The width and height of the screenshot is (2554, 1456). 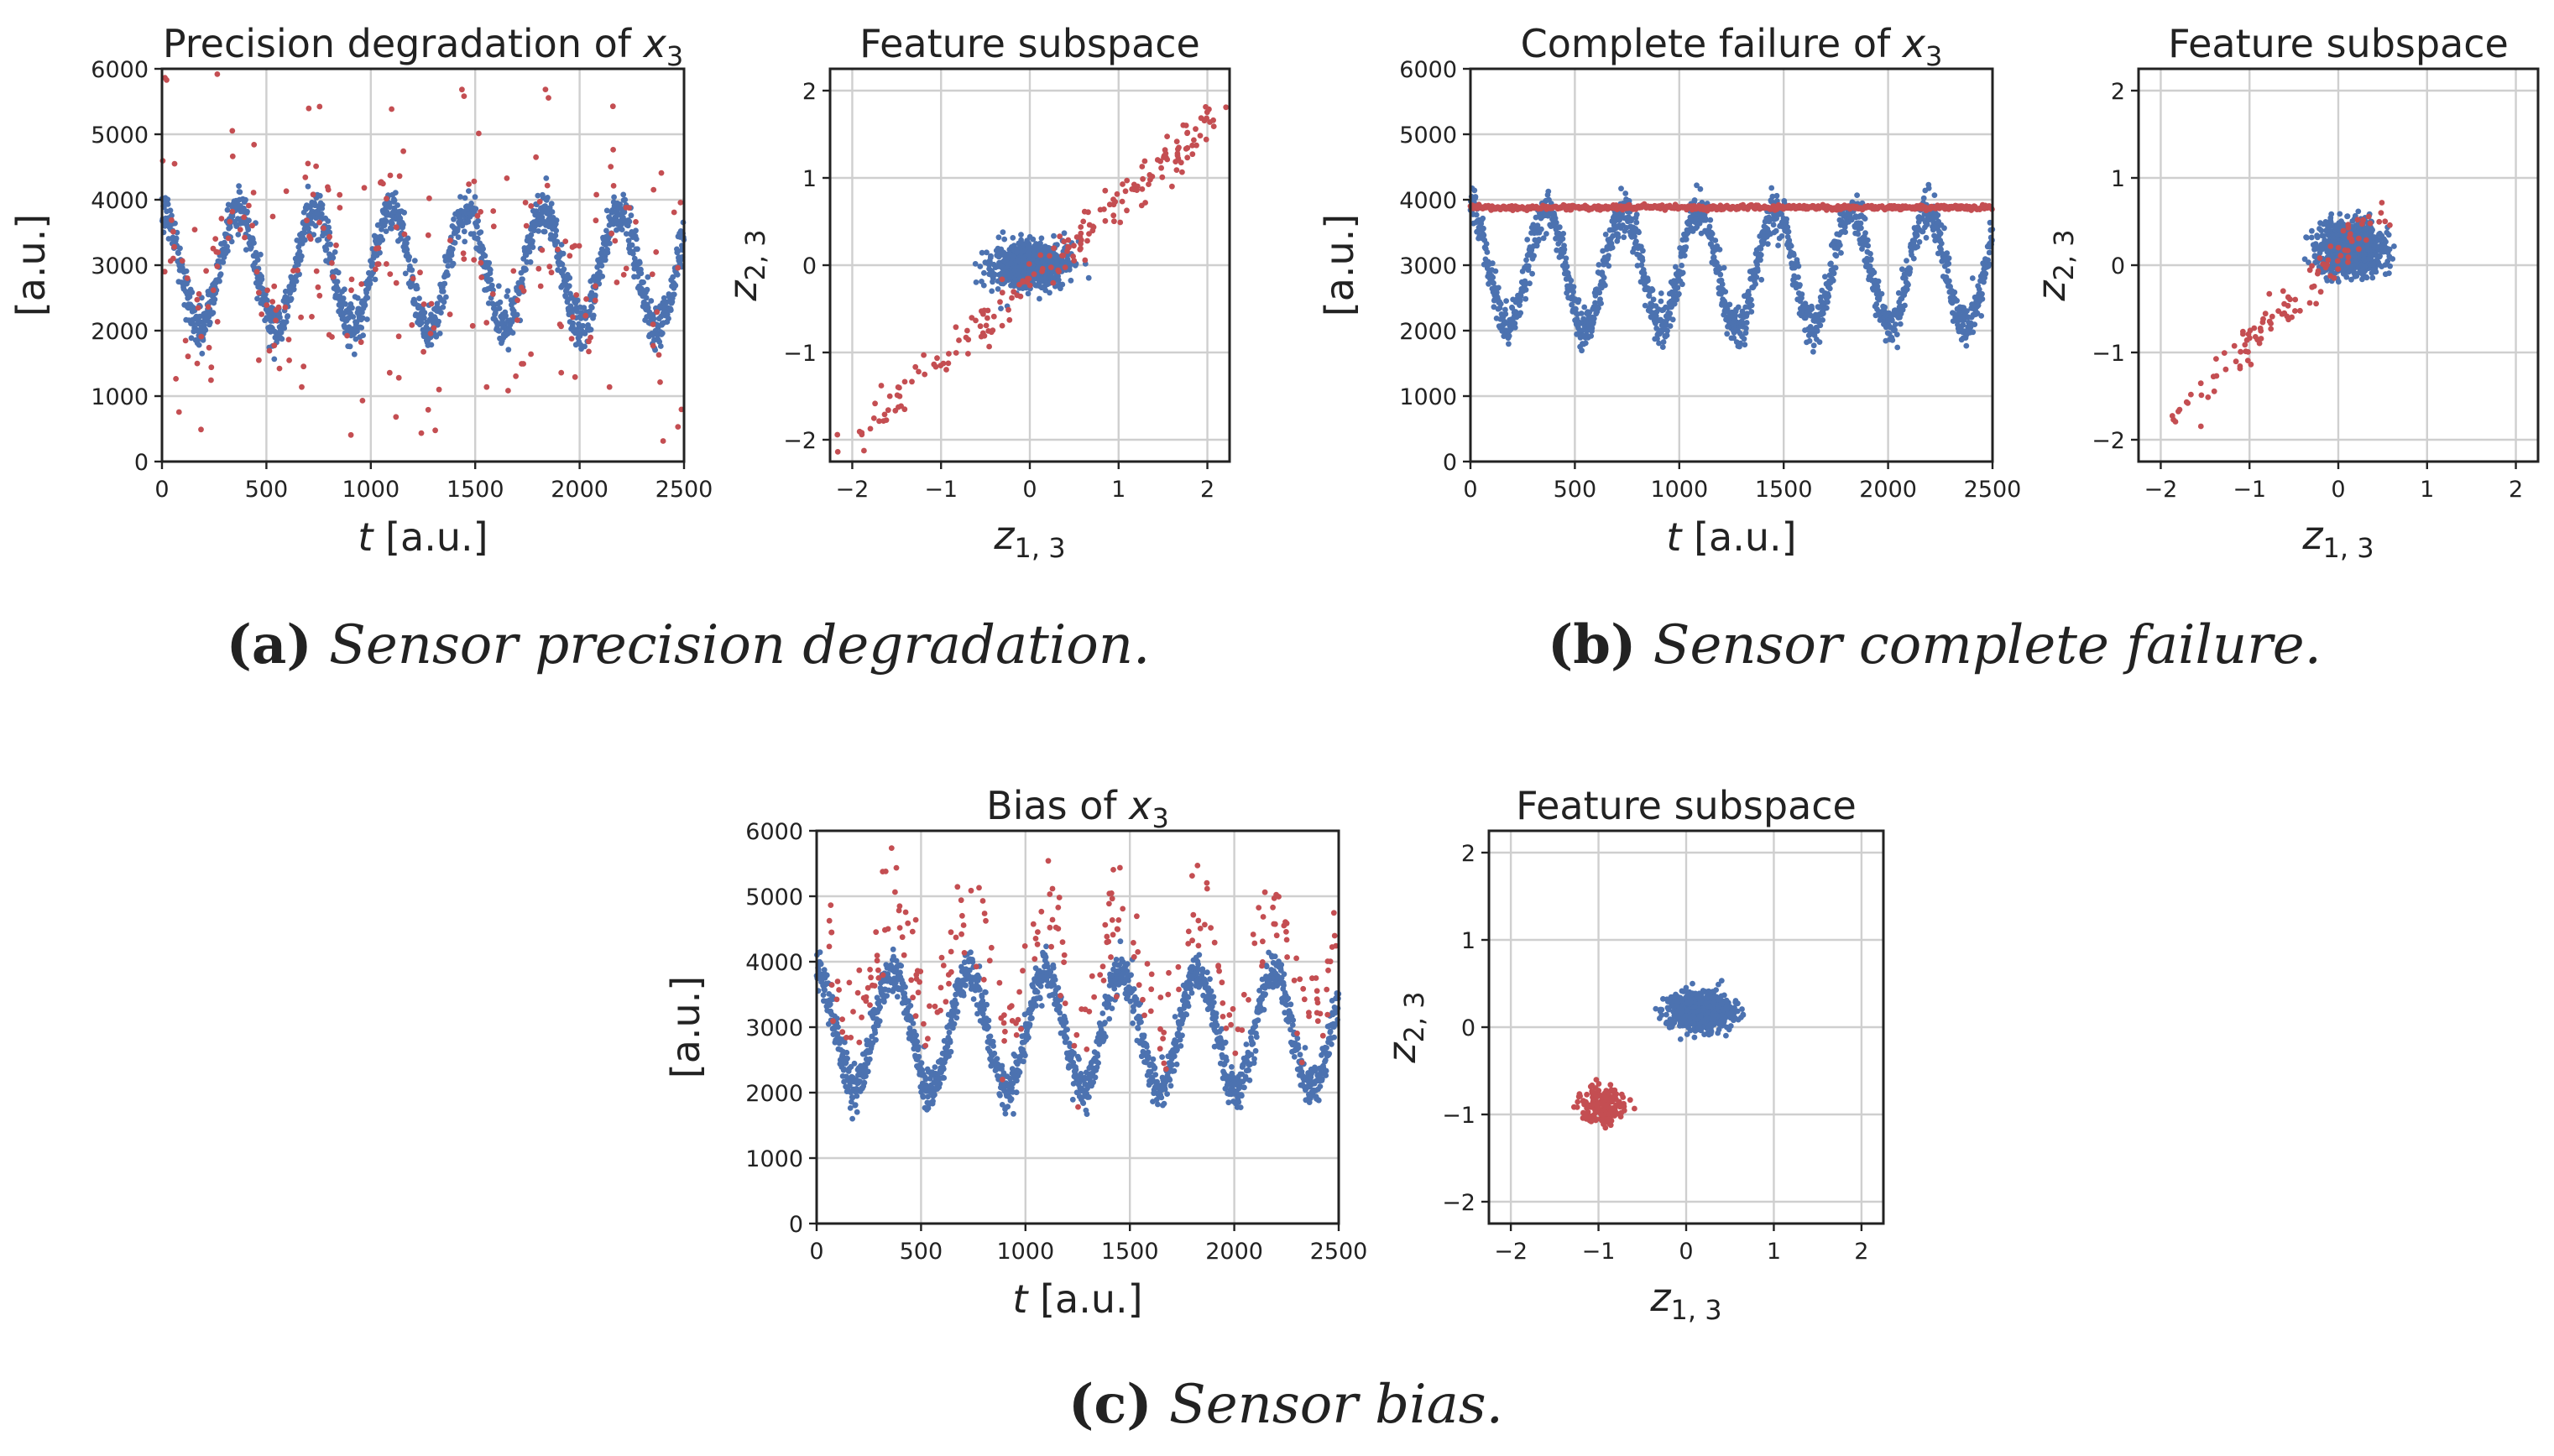 I want to click on a-time-title: Precision degradation of x3, so click(x=423, y=46).